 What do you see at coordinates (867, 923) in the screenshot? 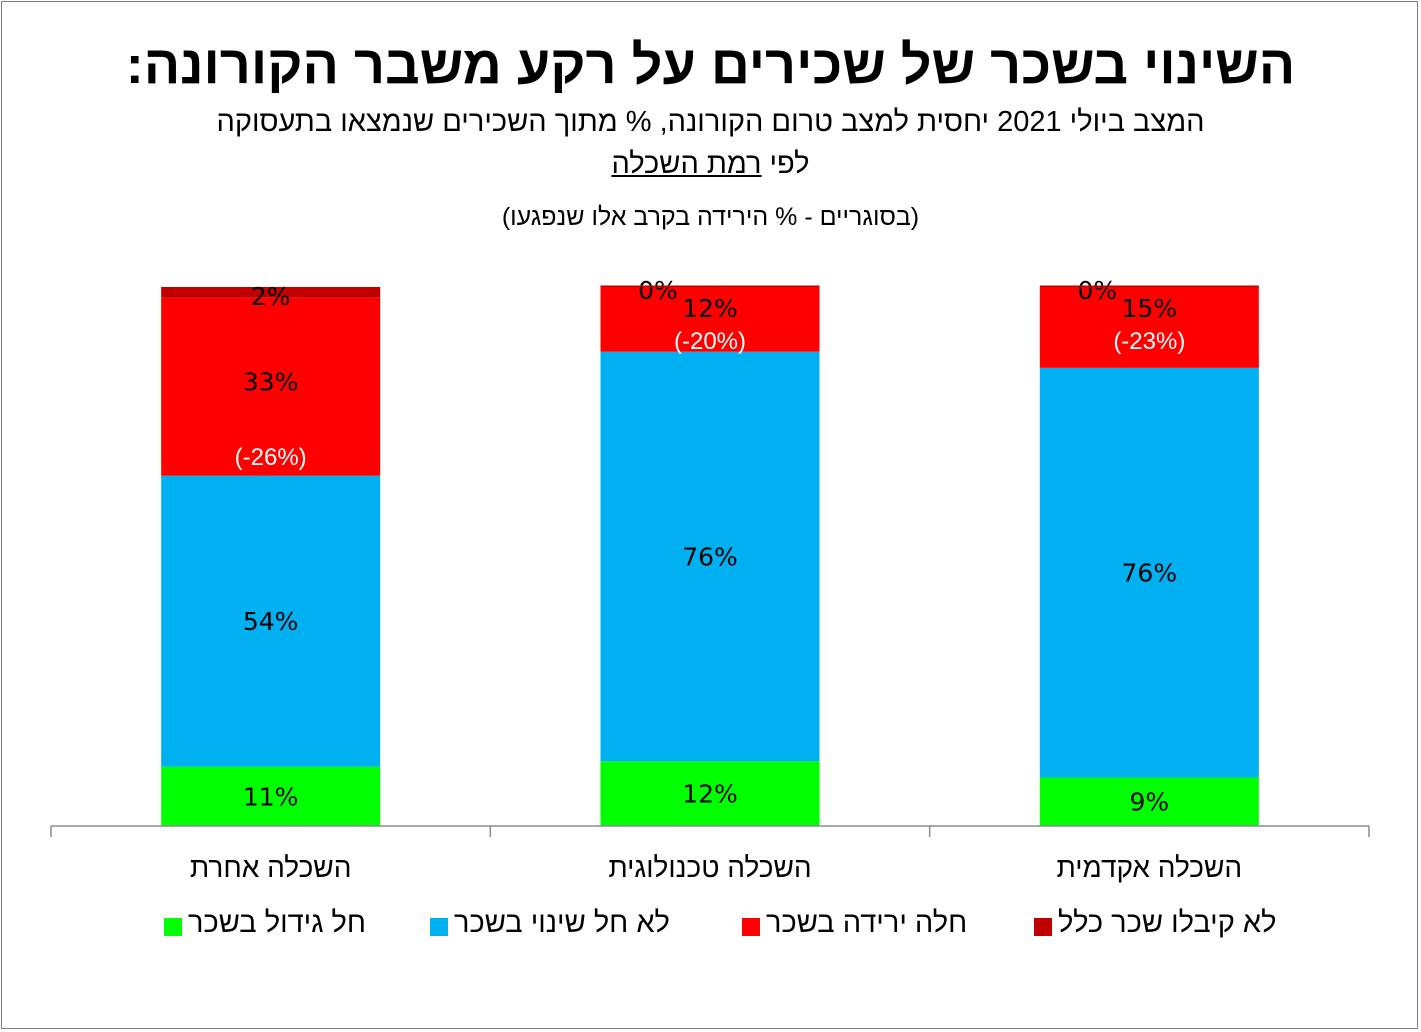
I see `legend-label-2: חלה ירידה בשכר` at bounding box center [867, 923].